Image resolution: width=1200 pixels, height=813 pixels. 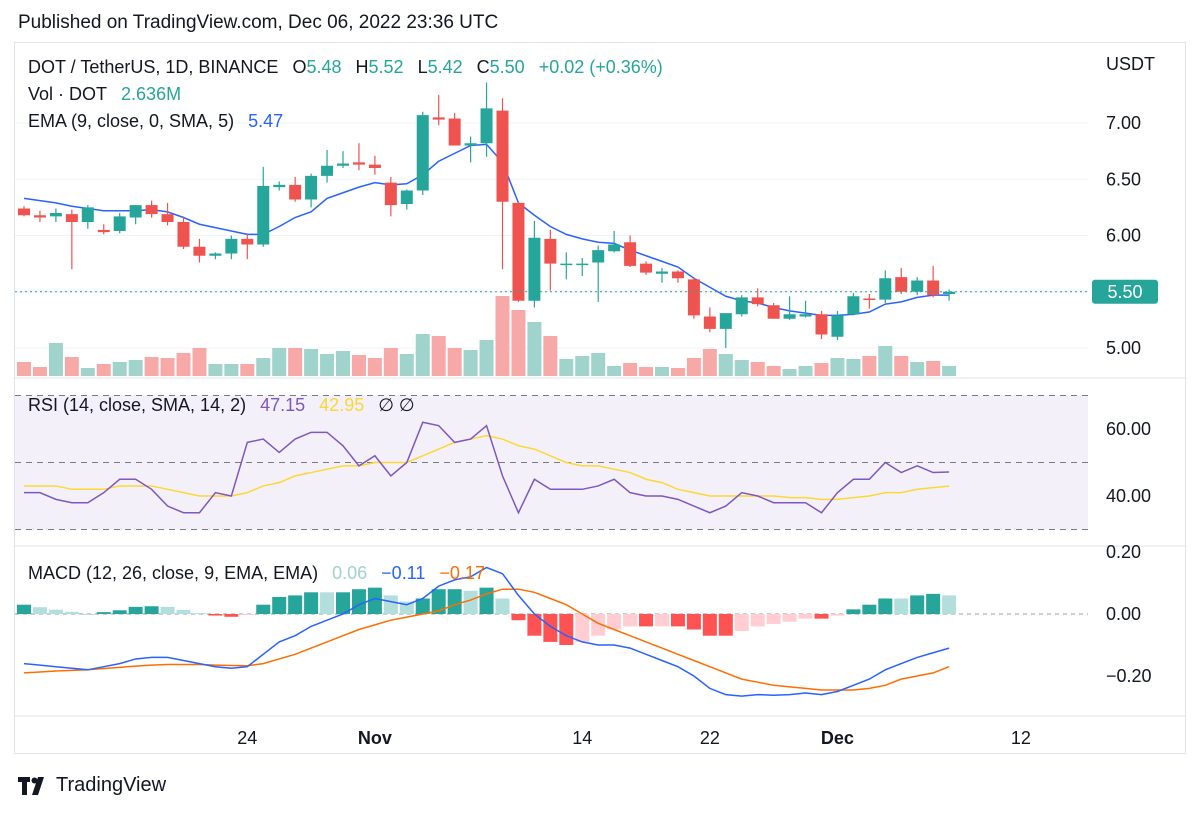 What do you see at coordinates (266, 121) in the screenshot?
I see `ema-value: 5.47` at bounding box center [266, 121].